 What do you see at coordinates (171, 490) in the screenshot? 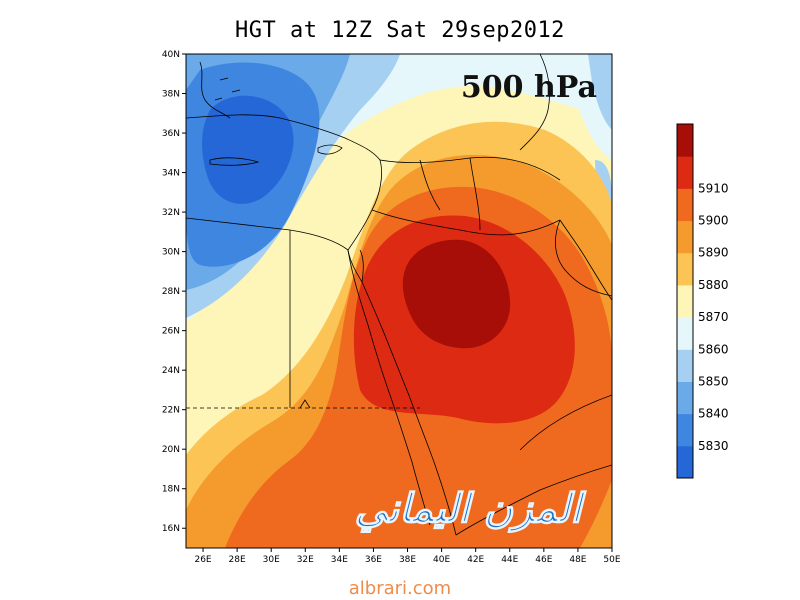
I see `lat-tick-label: 18N` at bounding box center [171, 490].